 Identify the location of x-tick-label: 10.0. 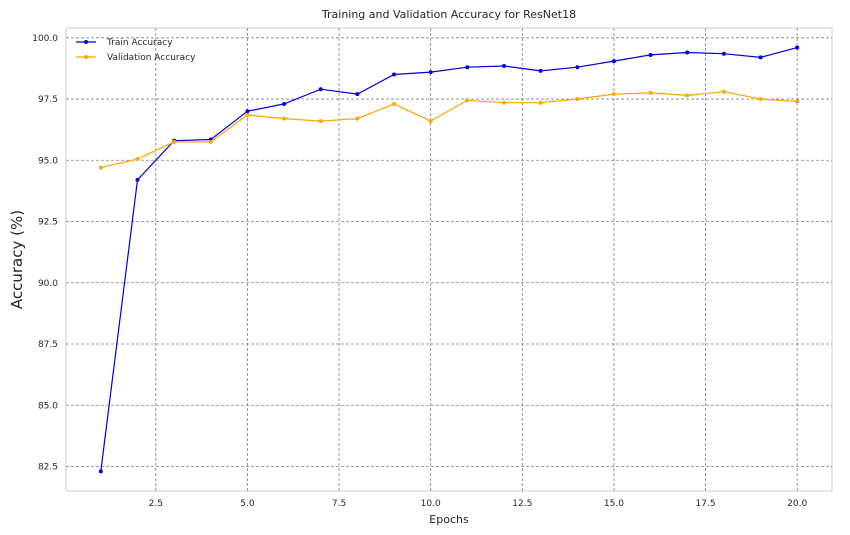
(431, 504).